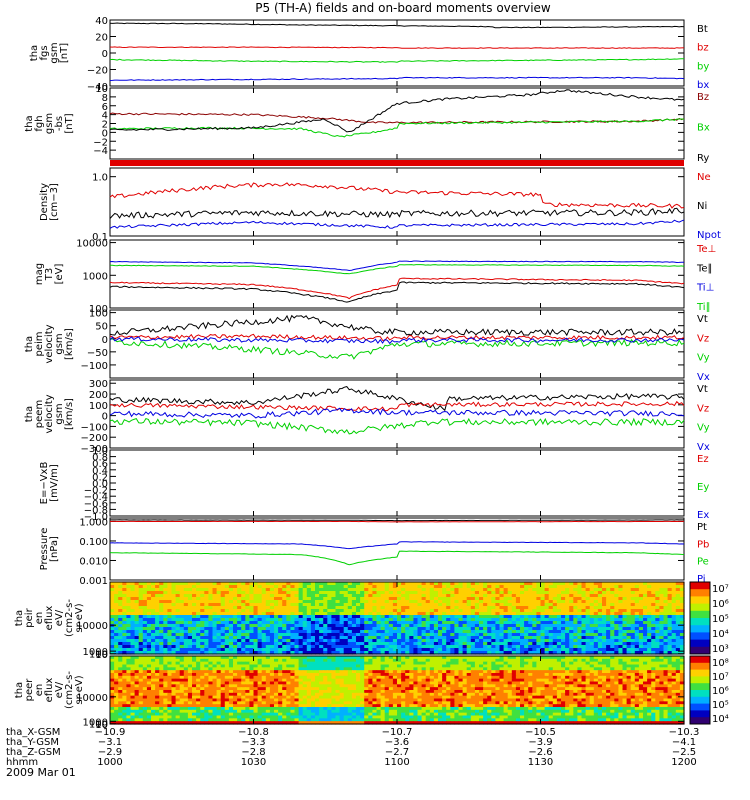 Image resolution: width=750 pixels, height=800 pixels. I want to click on y-tick-label: 0, so click(105, 133).